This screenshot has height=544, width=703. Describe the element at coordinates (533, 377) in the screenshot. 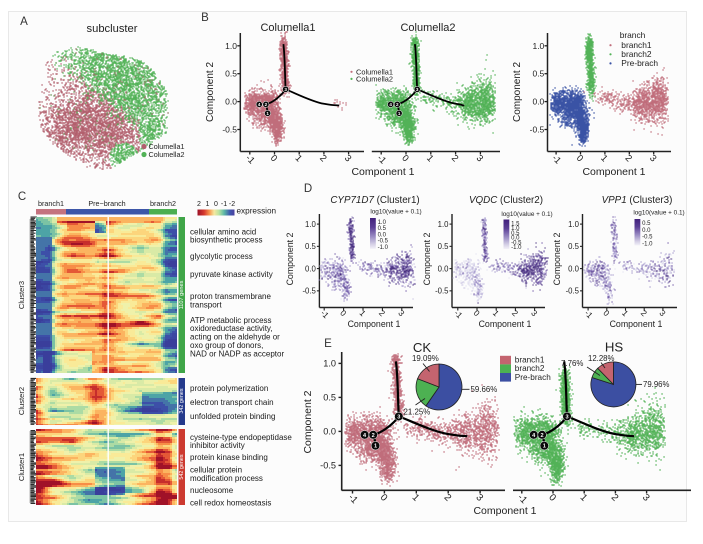

I see `svg-text: Pre-brach` at that location.